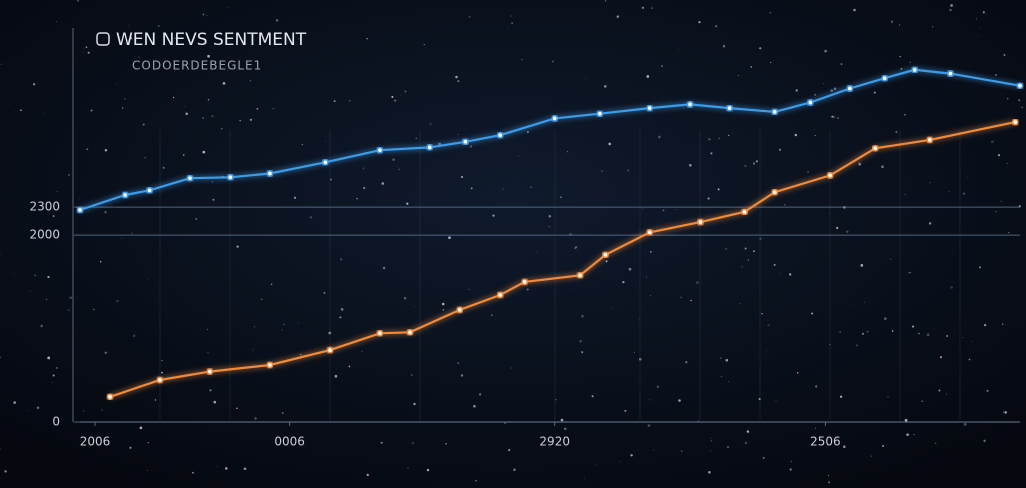 This screenshot has width=1026, height=488. I want to click on x-tick-label: 2006, so click(95, 442).